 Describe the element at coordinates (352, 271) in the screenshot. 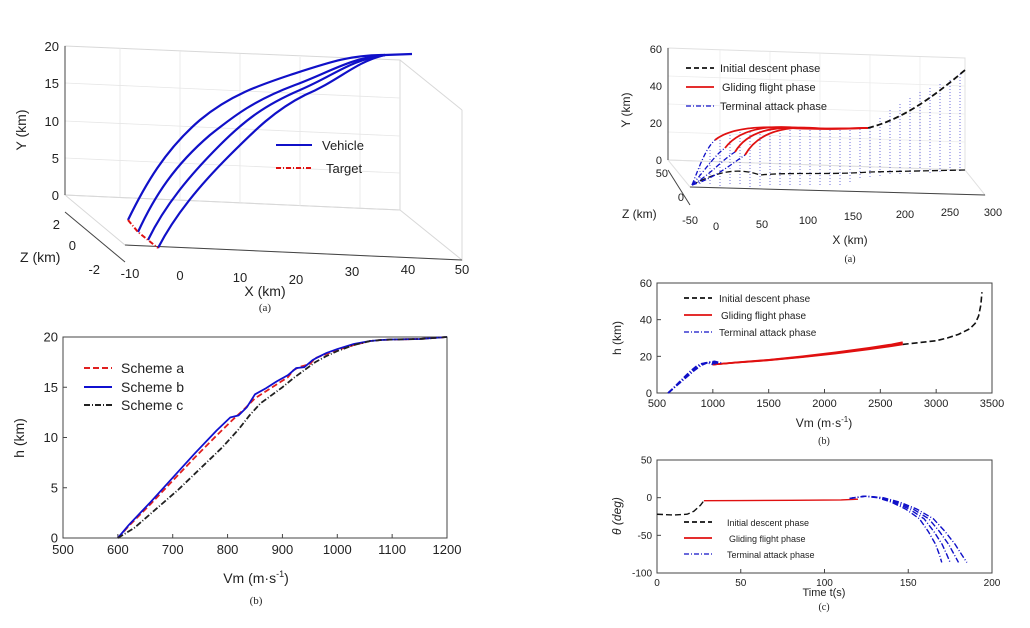

I see `x-tick: 30` at that location.